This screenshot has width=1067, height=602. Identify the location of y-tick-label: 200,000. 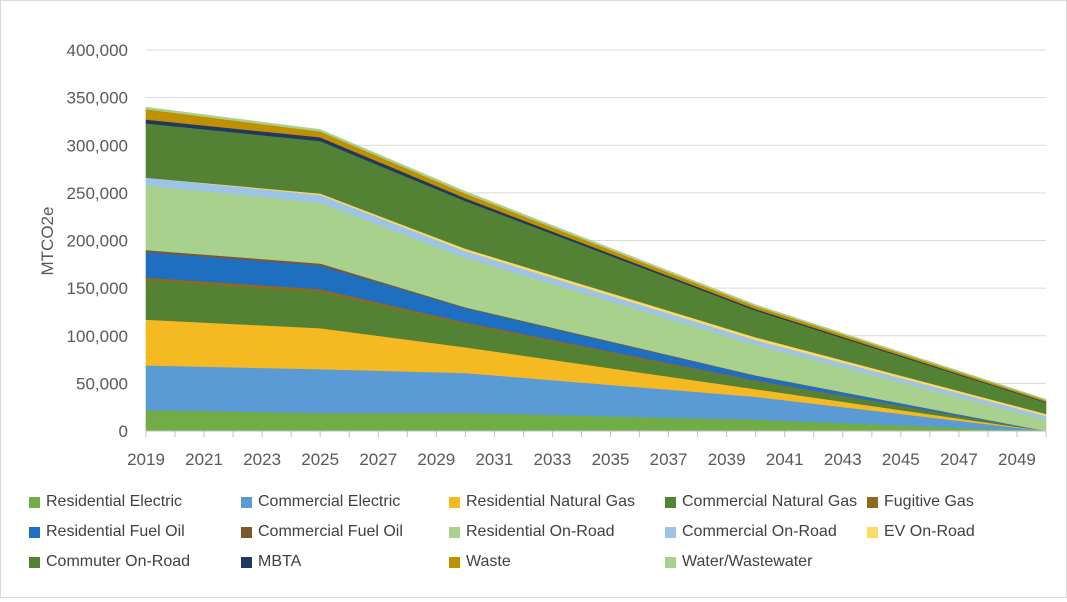
(97, 241).